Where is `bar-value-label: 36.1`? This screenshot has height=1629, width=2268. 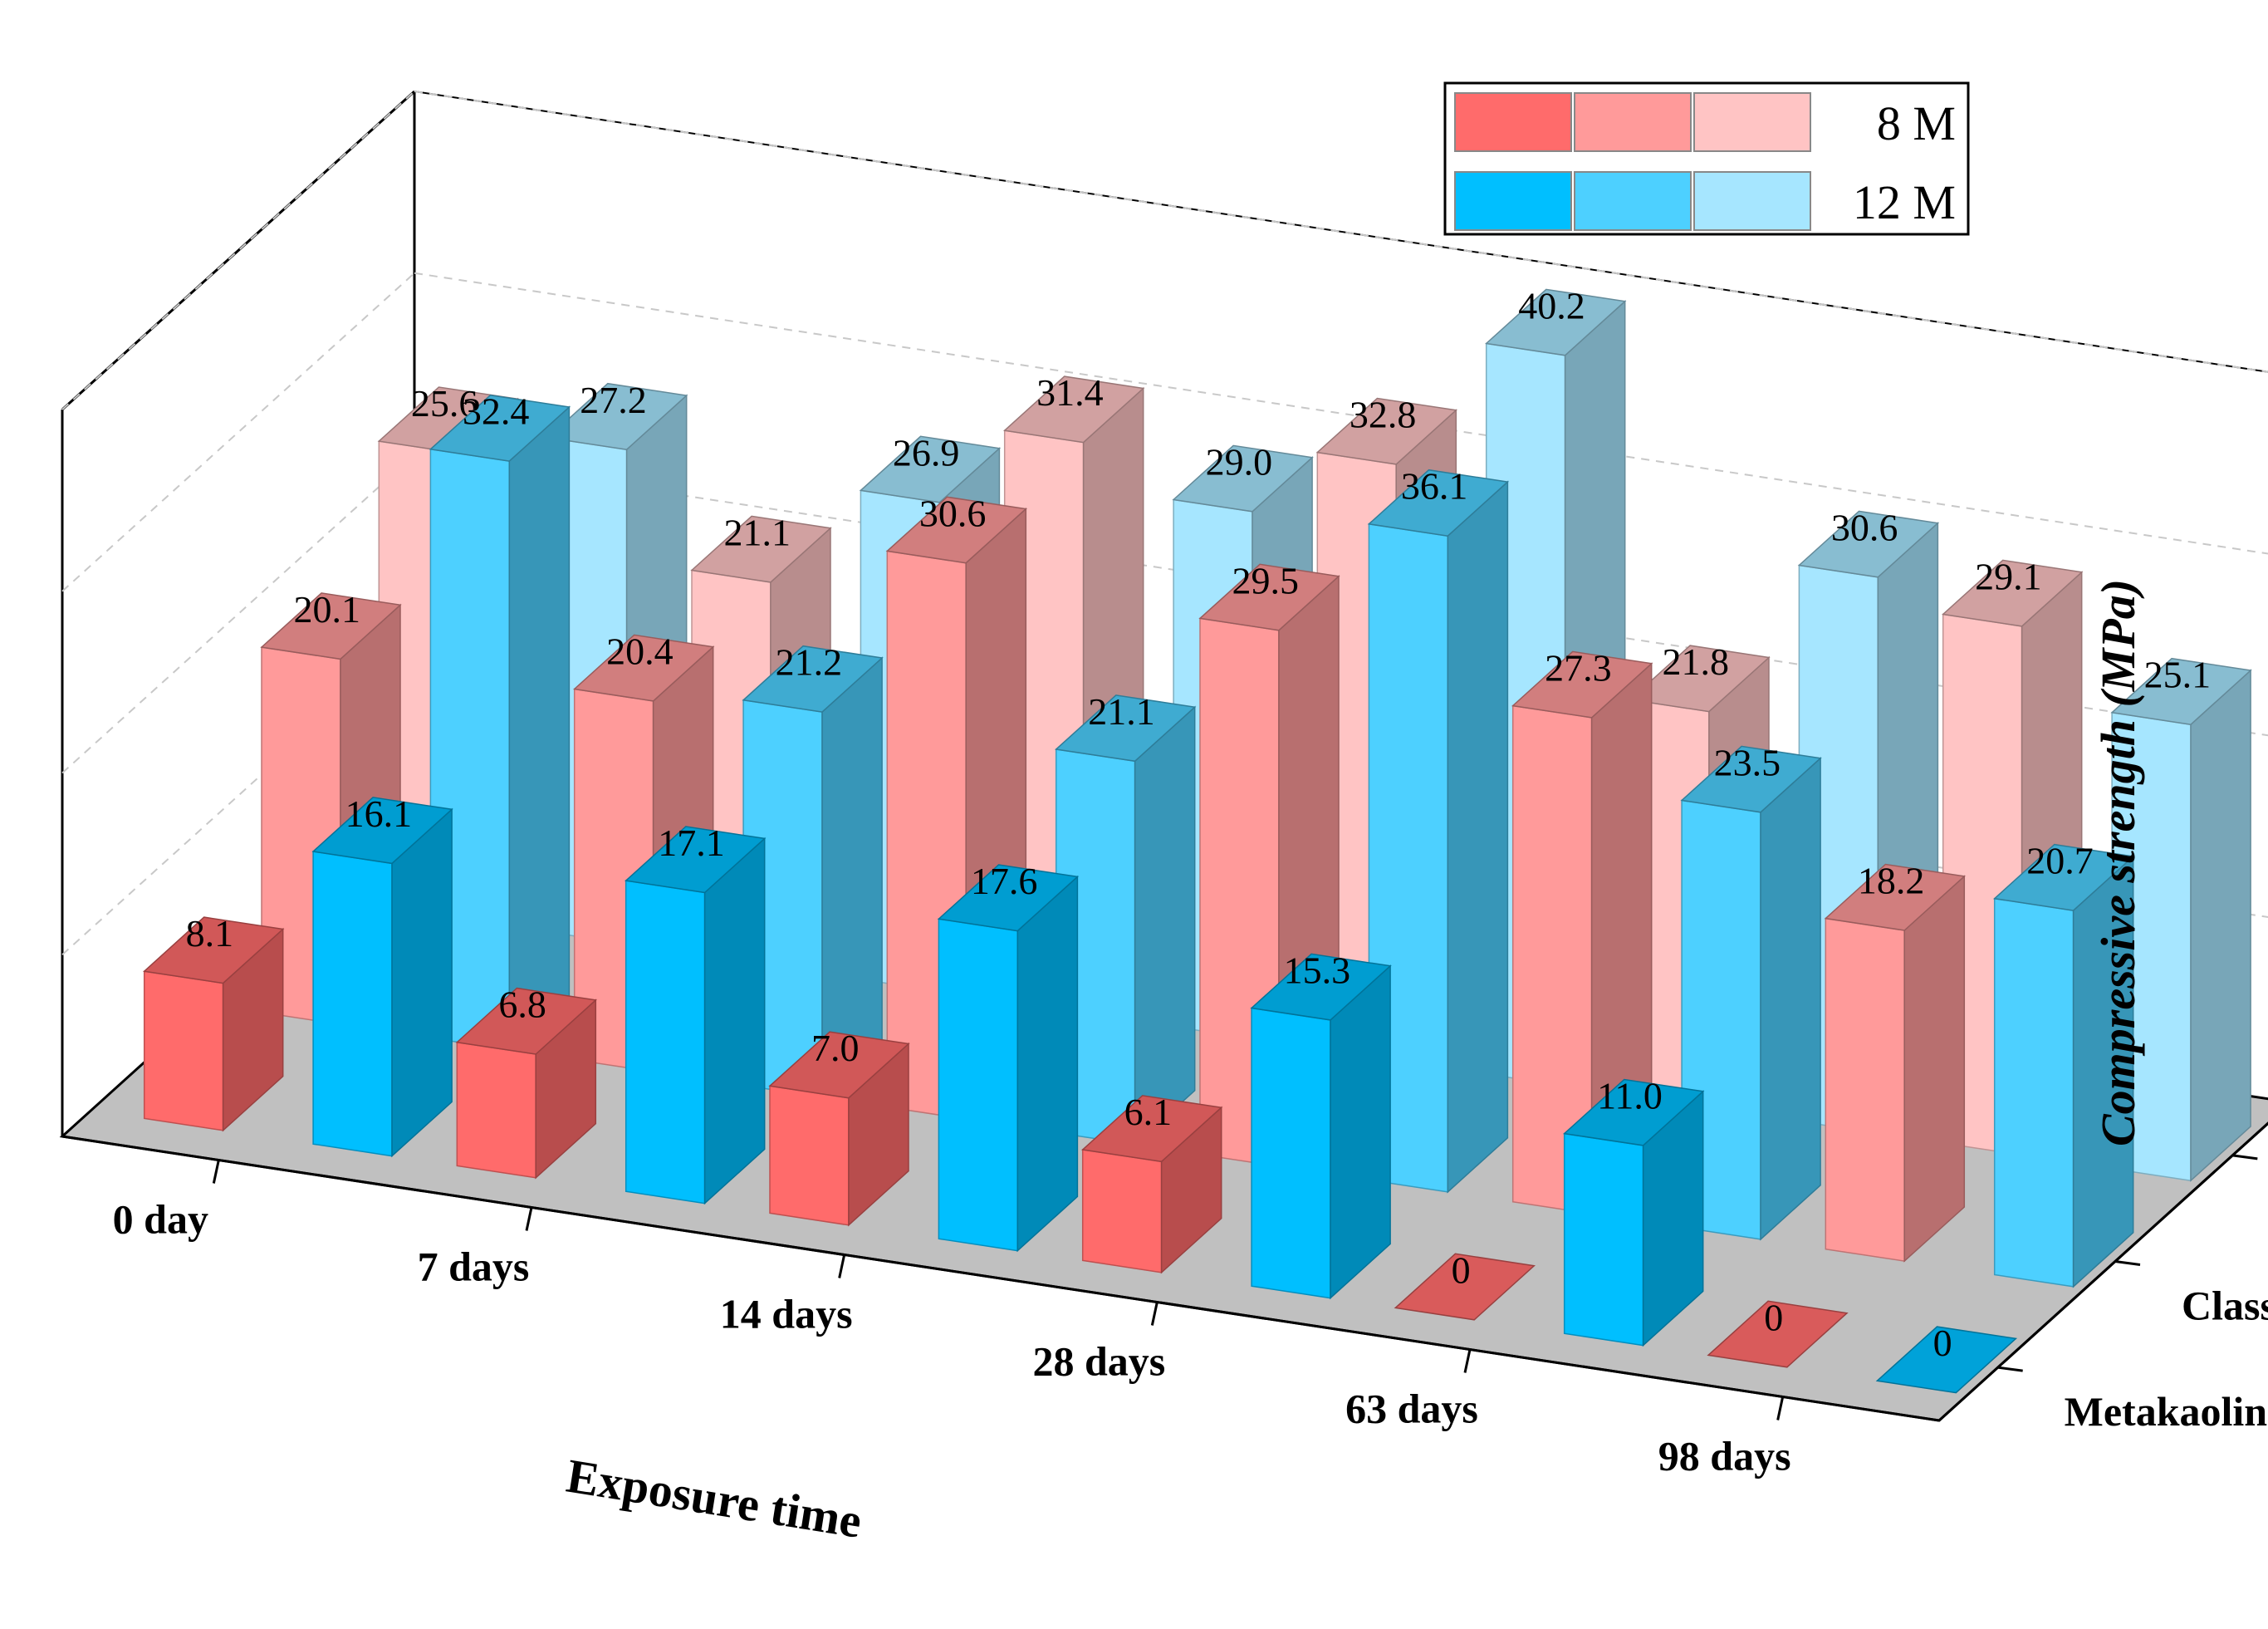 bar-value-label: 36.1 is located at coordinates (1434, 486).